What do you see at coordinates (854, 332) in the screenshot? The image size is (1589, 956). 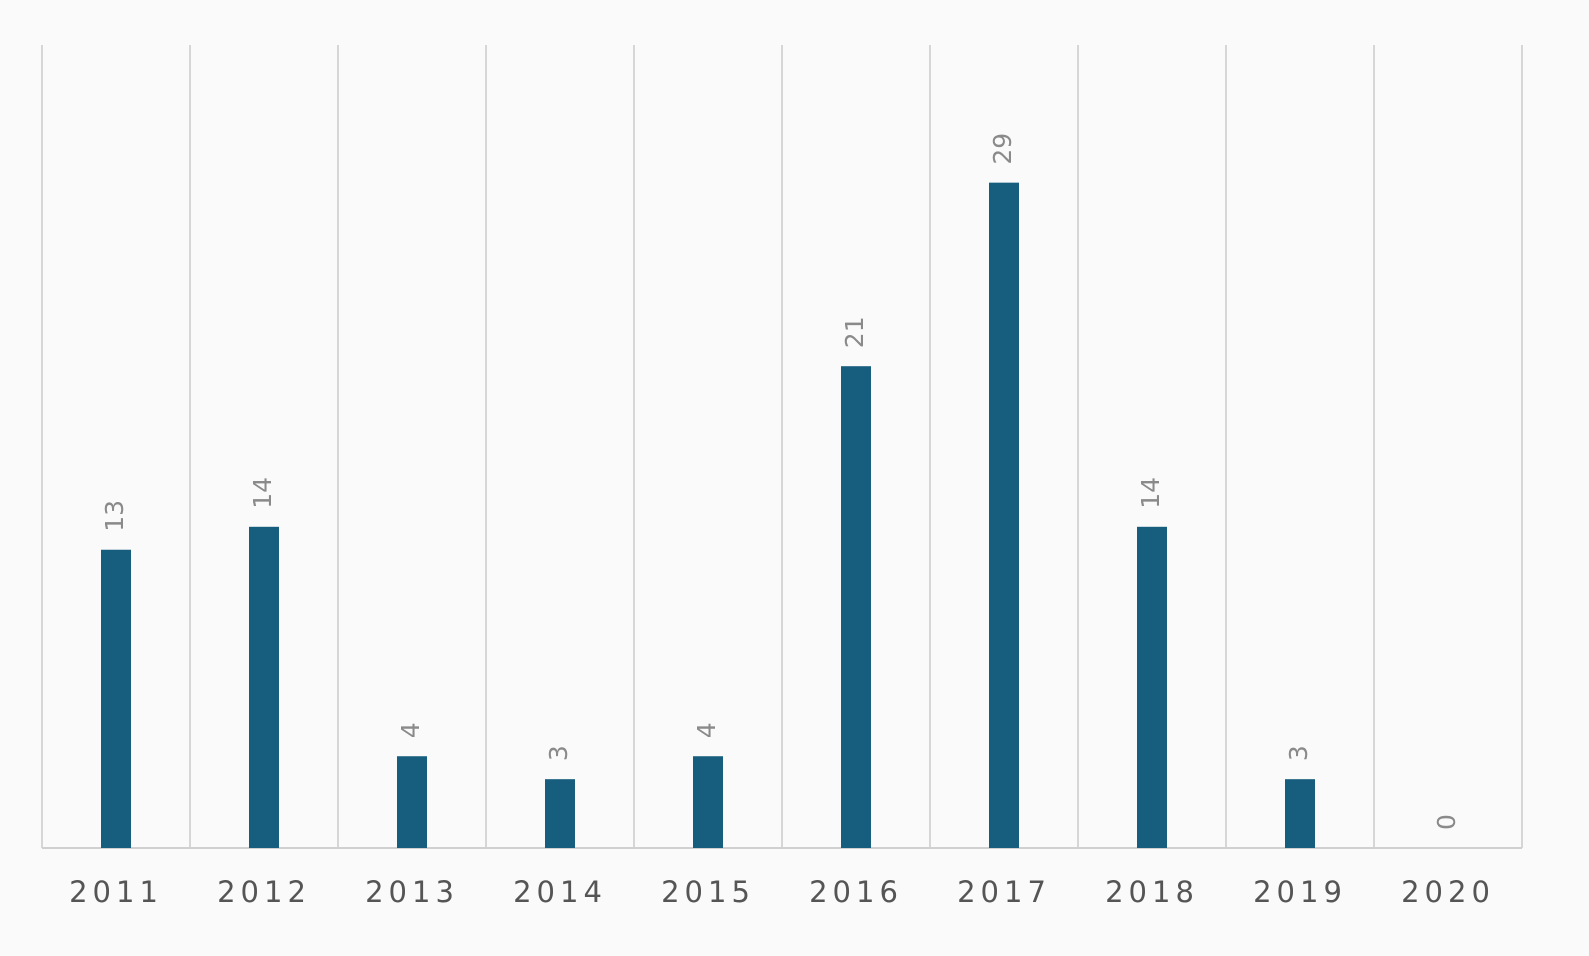 I see `data-label: 21` at bounding box center [854, 332].